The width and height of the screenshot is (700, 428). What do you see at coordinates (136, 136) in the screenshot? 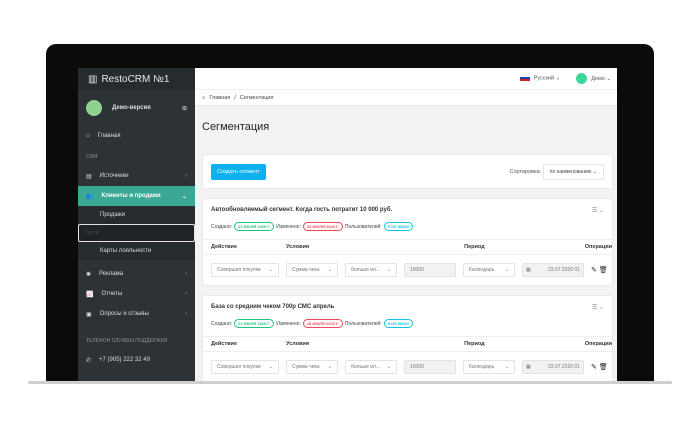
I see `sidebar-item-home: ⌂ Главная` at bounding box center [136, 136].